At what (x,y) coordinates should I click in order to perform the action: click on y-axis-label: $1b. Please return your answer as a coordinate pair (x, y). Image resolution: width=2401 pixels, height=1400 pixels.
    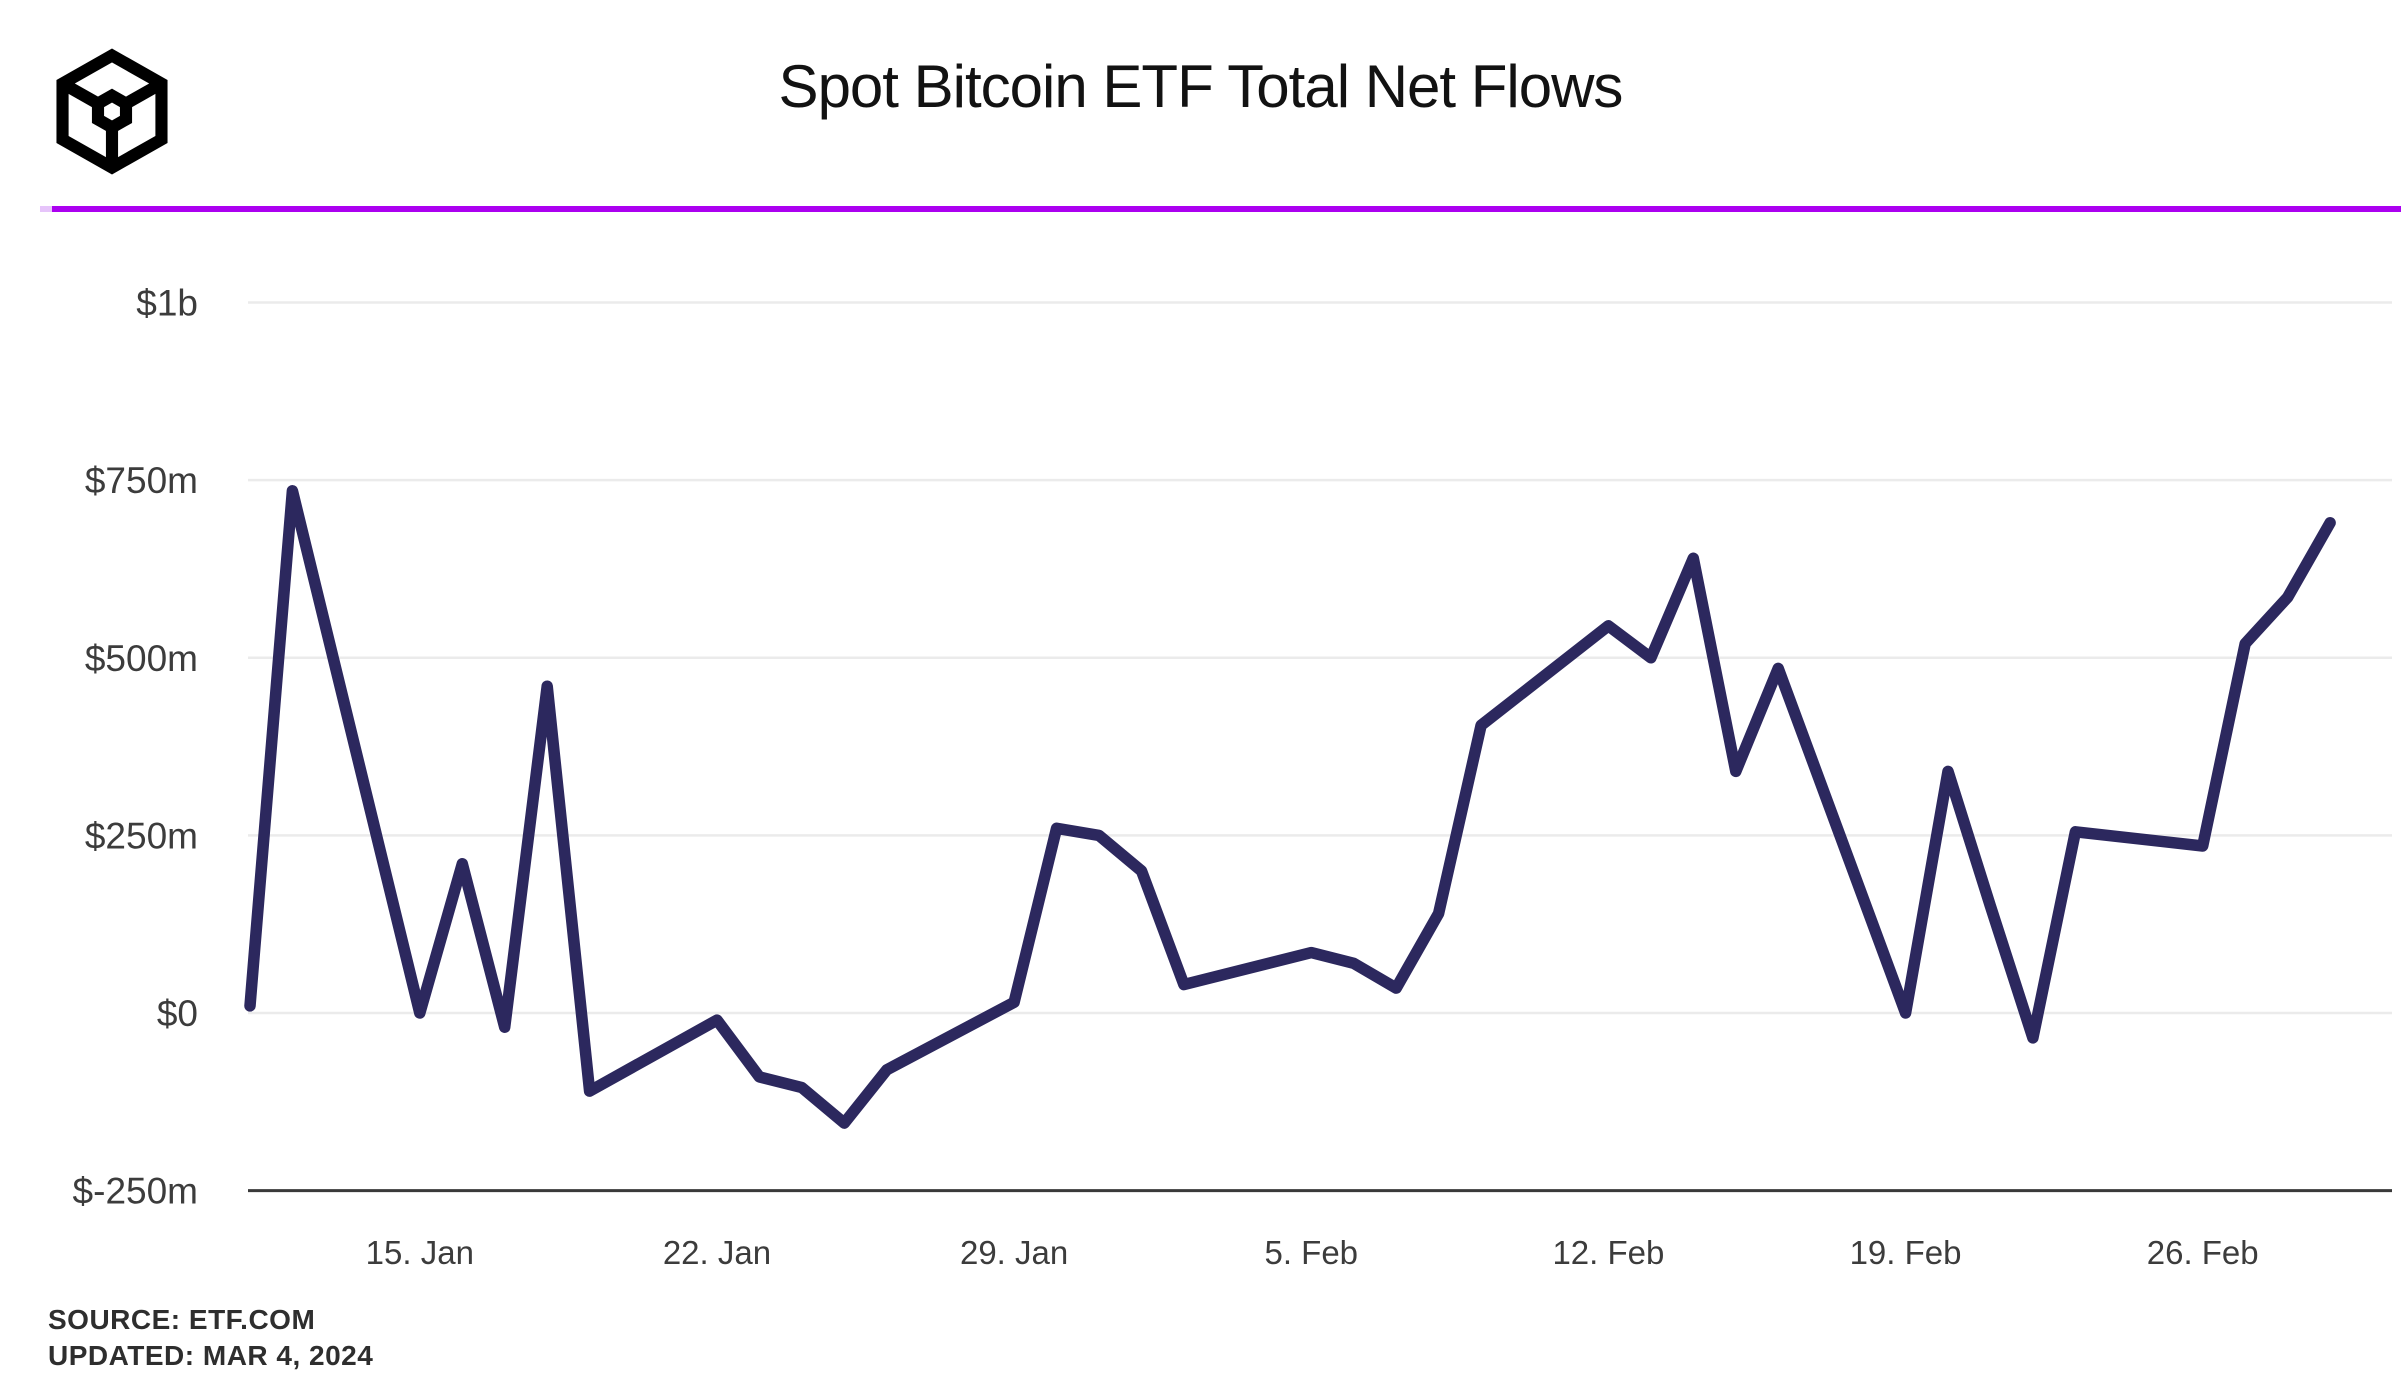
    Looking at the image, I should click on (167, 303).